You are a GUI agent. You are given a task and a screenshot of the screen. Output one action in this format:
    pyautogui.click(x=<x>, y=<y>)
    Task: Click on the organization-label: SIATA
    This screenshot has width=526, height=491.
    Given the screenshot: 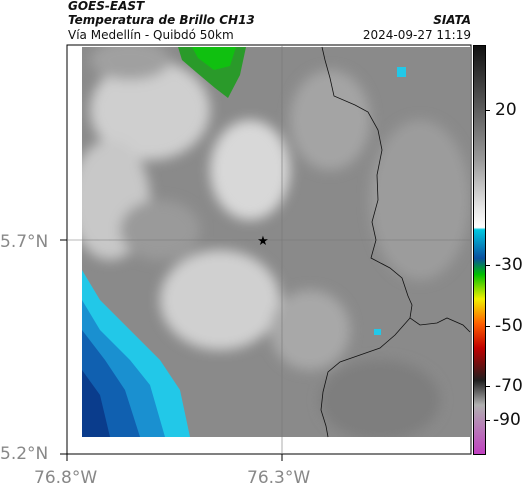 What is the action you would take?
    pyautogui.click(x=452, y=20)
    